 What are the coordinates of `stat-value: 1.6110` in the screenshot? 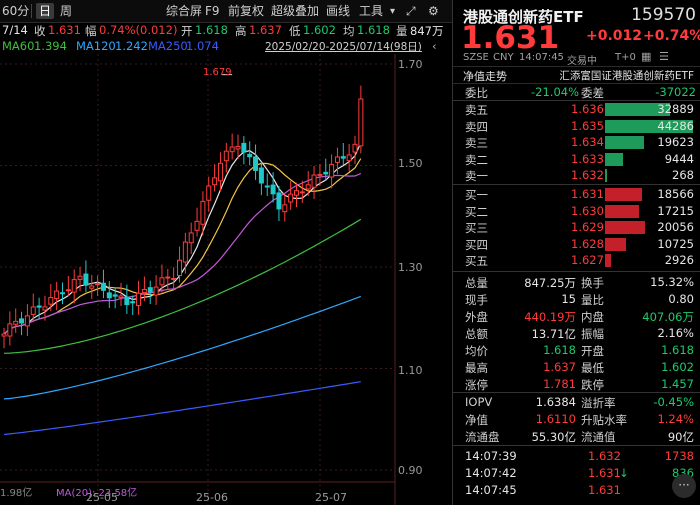 It's located at (555, 419).